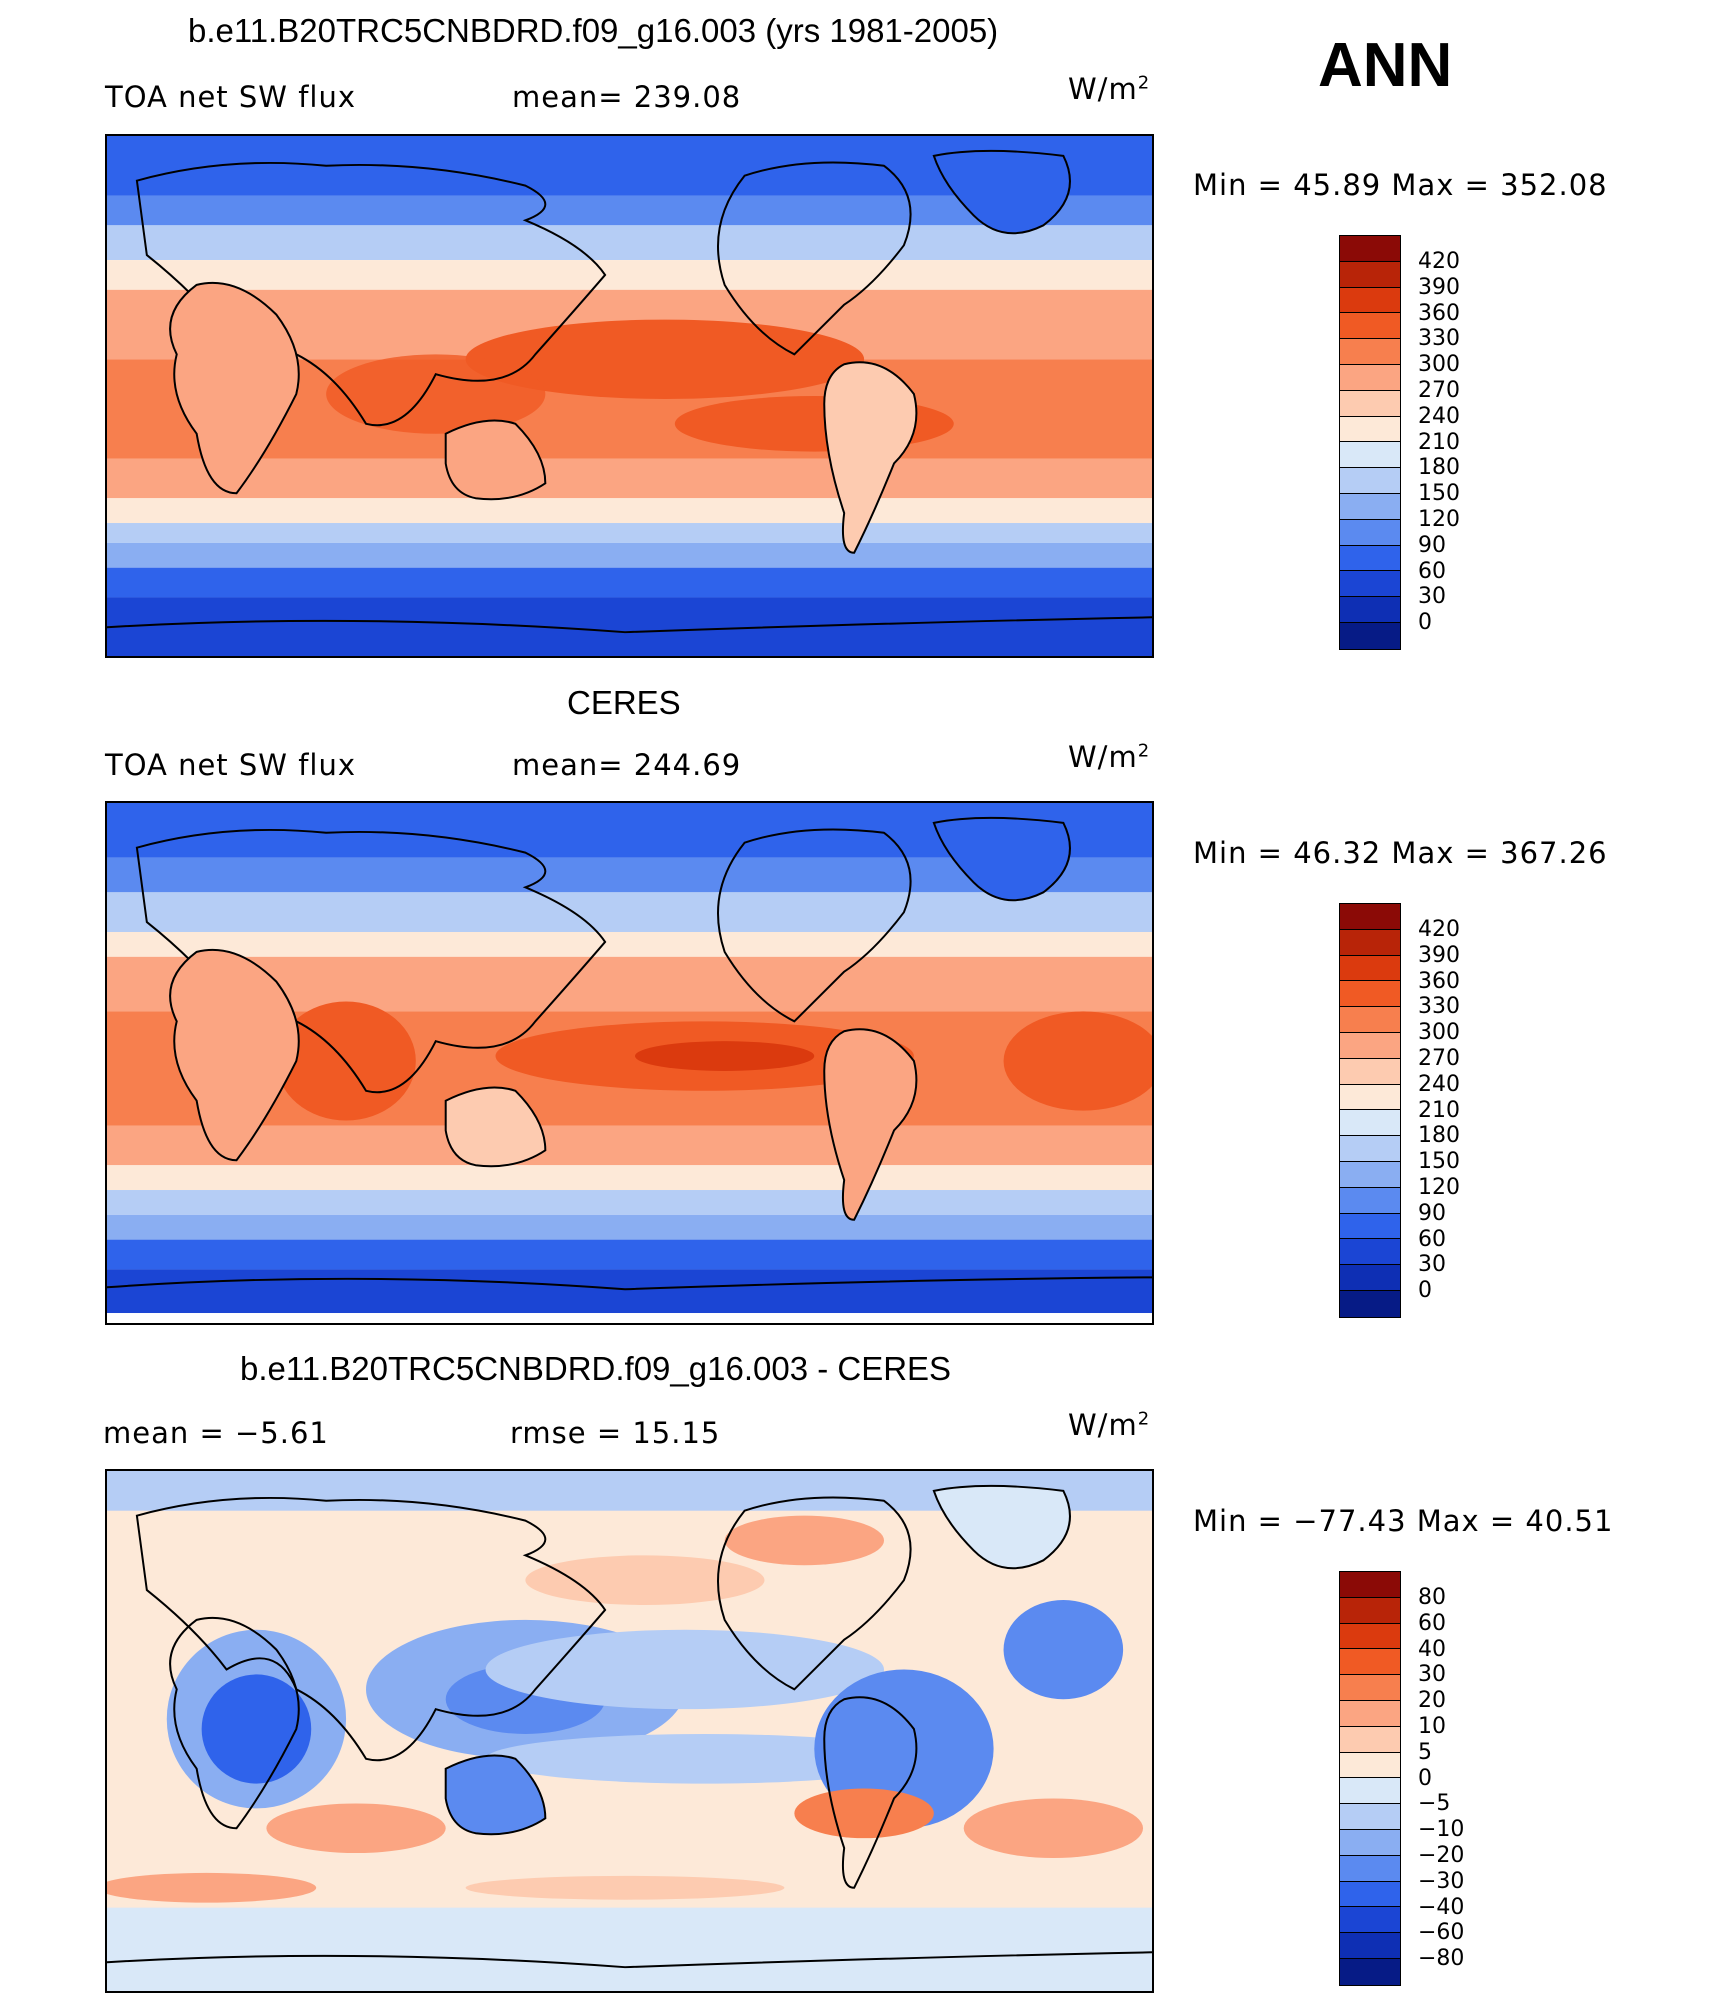 The width and height of the screenshot is (1710, 2003). I want to click on colorbar-tick-label: 390, so click(1439, 955).